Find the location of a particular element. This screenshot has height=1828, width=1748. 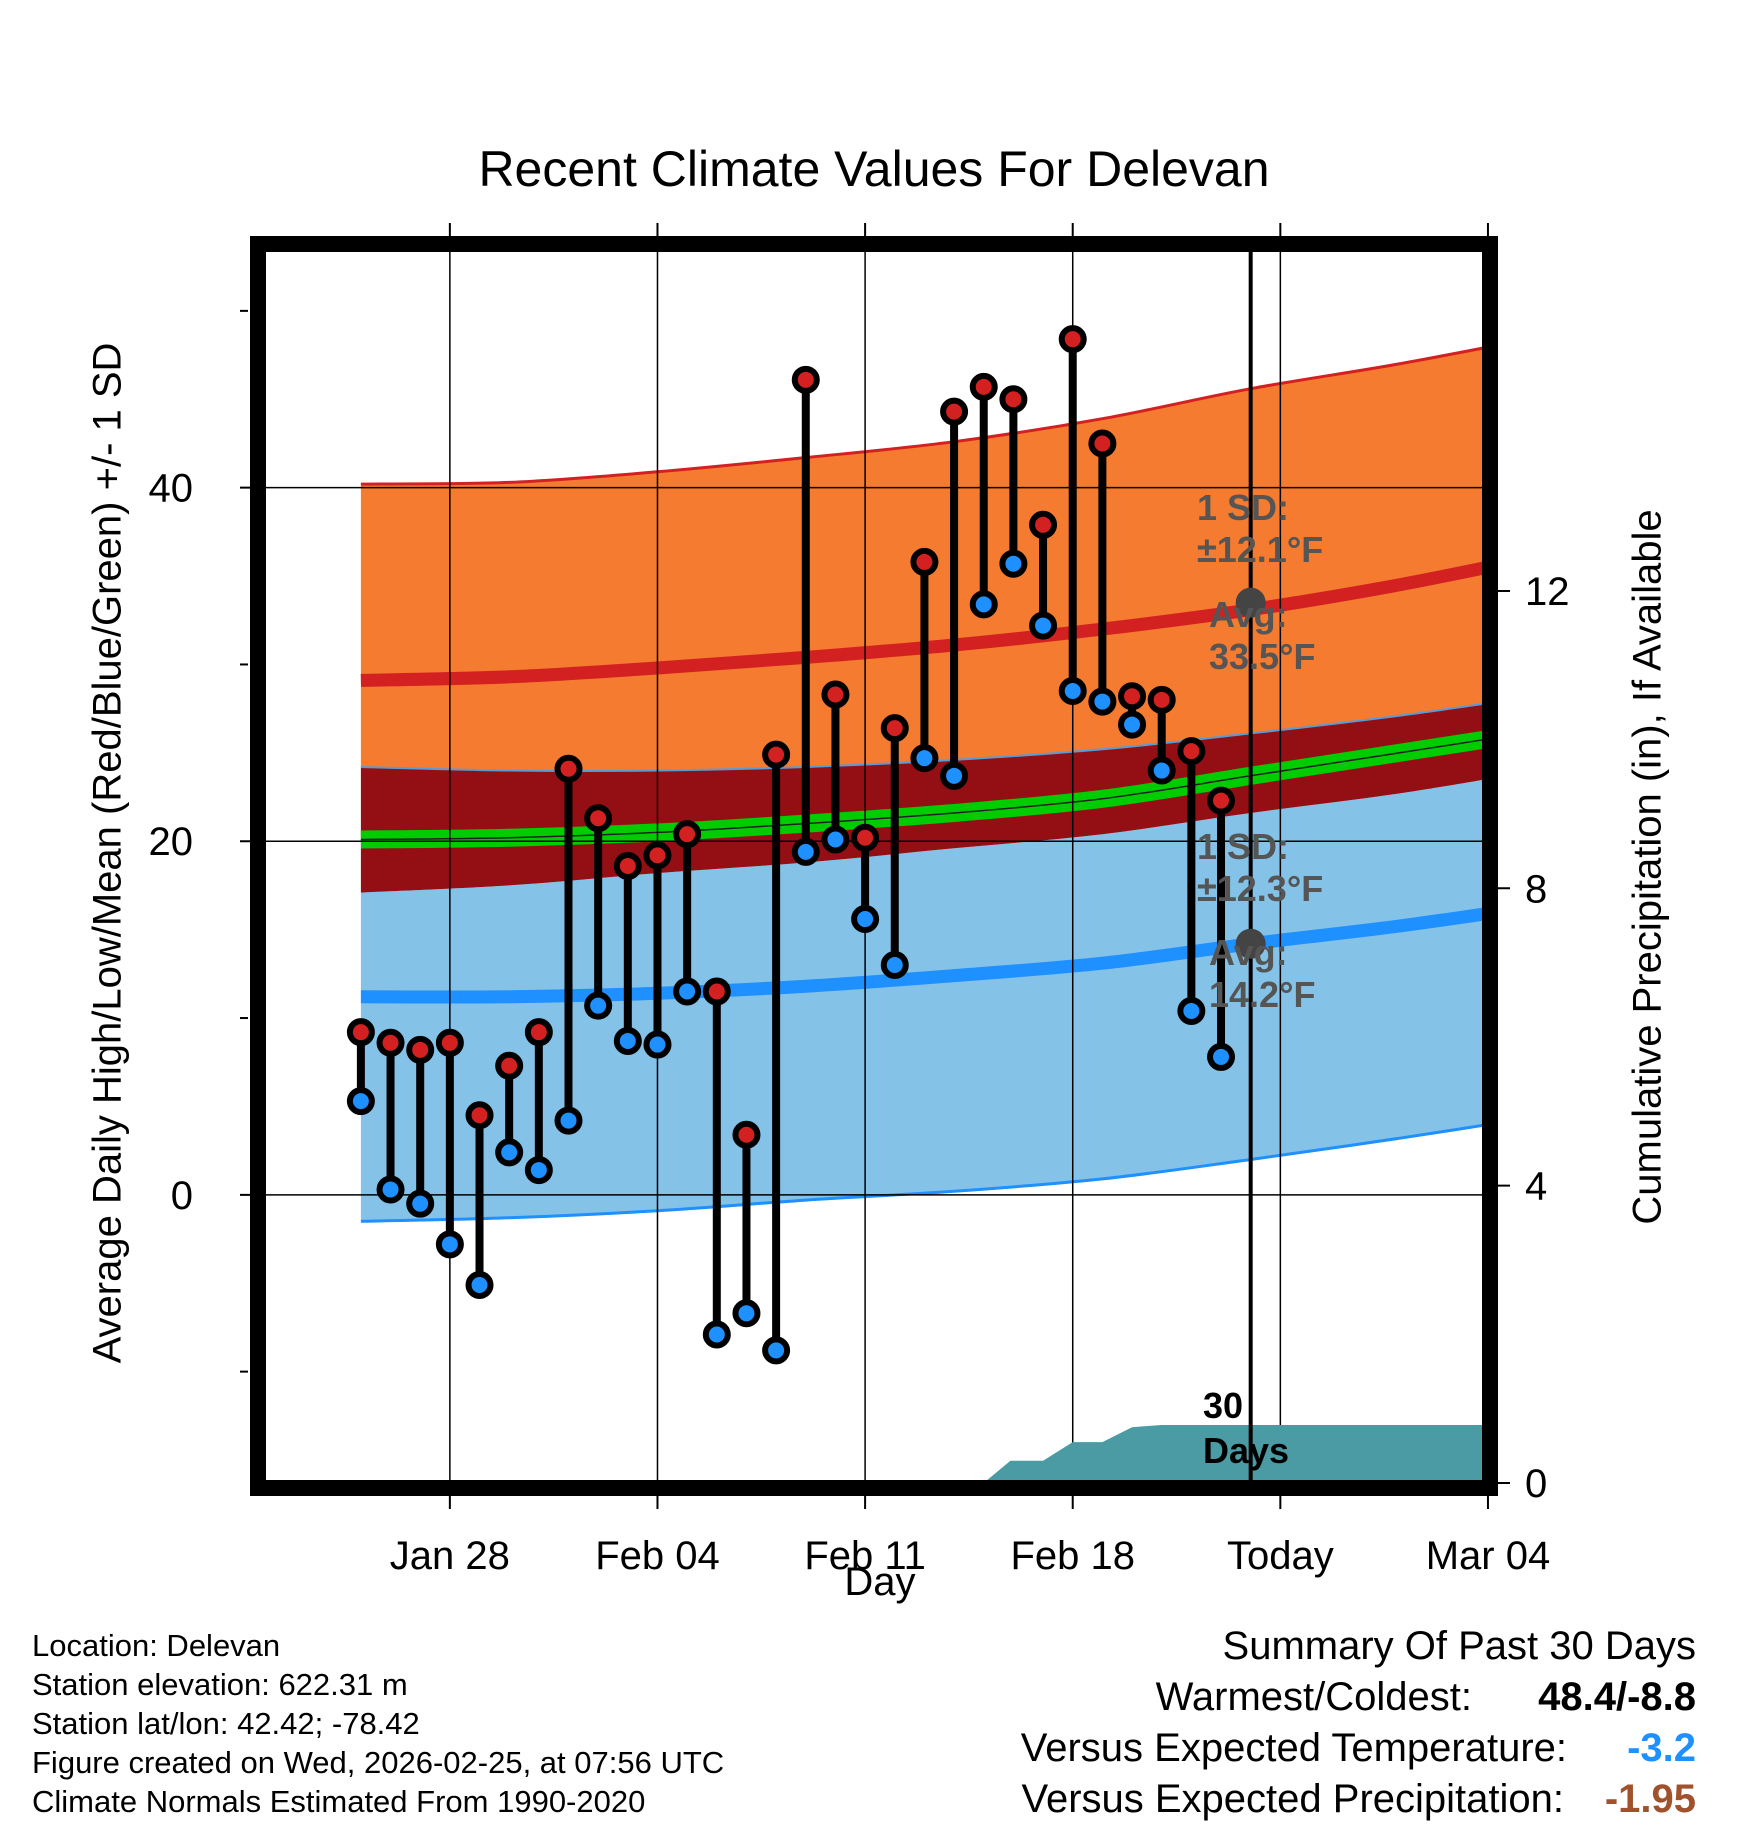

x-axis-label: Day is located at coordinates (880, 1582).